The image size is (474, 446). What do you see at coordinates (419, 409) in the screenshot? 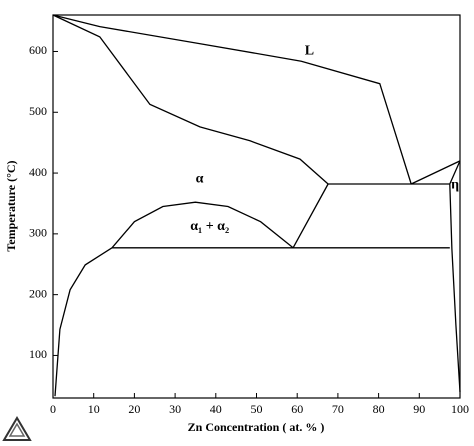
I see `x-tick-label: 90` at bounding box center [419, 409].